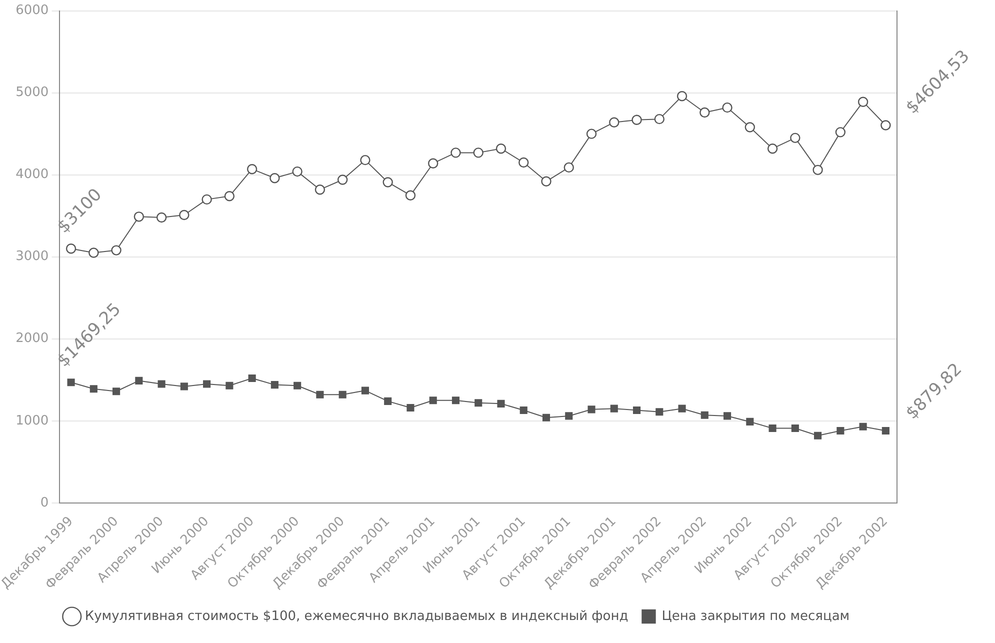  I want to click on legend-label: Кумулятивная стоимость $100, ежемесячно вкладываемых в индексный фонд, so click(356, 616).